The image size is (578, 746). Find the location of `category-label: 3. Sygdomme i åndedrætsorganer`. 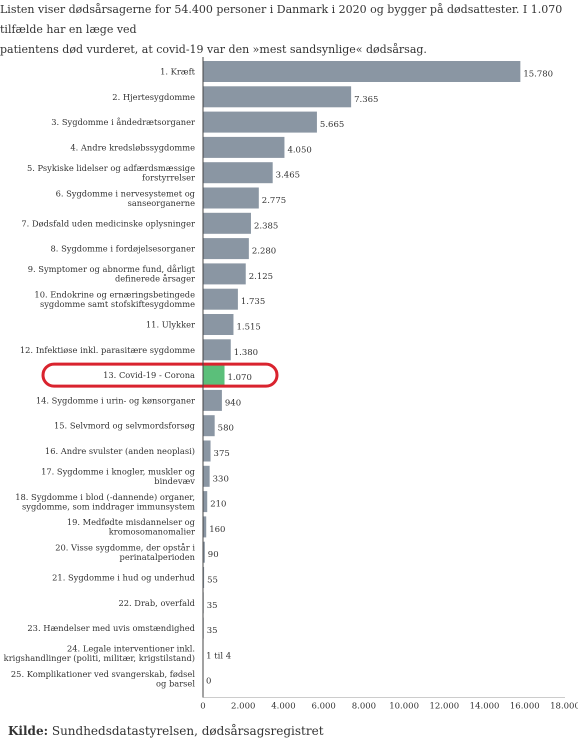

category-label: 3. Sygdomme i åndedrætsorganer is located at coordinates (123, 121).